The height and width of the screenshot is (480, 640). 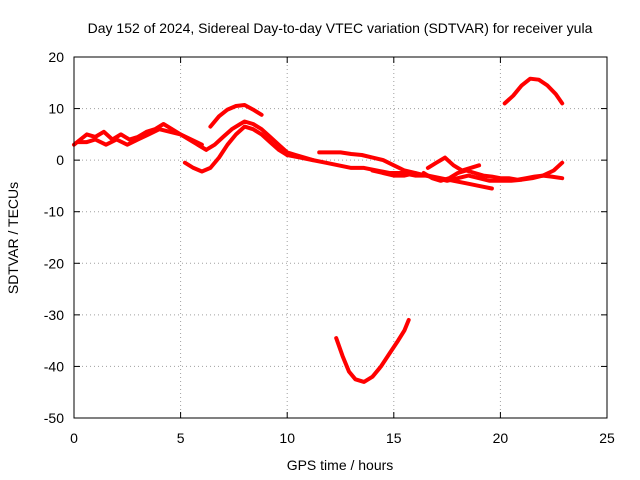 What do you see at coordinates (54, 366) in the screenshot?
I see `y-tick-label: -40` at bounding box center [54, 366].